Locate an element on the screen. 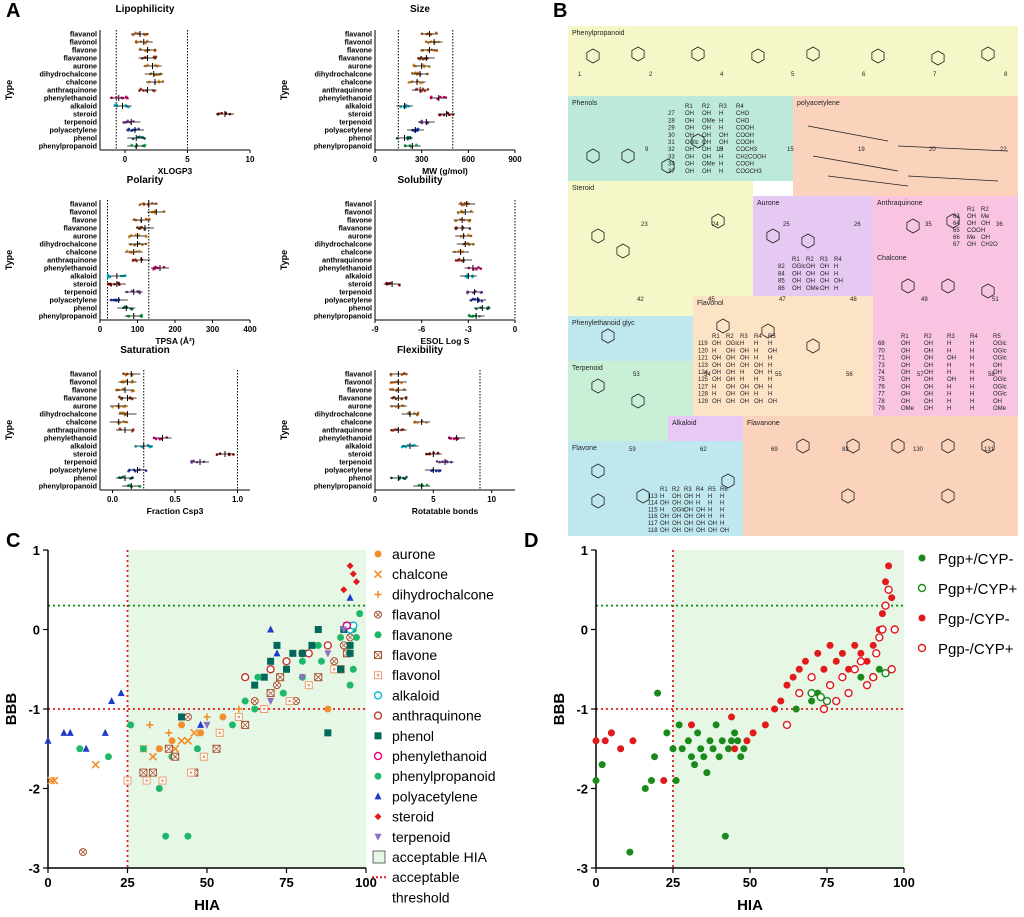 The image size is (1024, 917). x-axis-title: TPSA (Å²) is located at coordinates (175, 341).